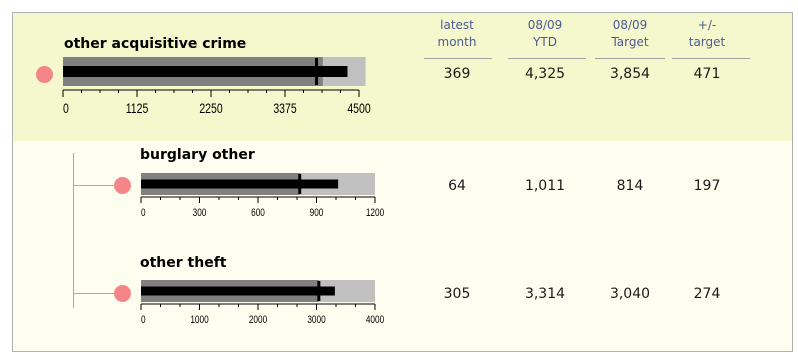 The height and width of the screenshot is (358, 798). Describe the element at coordinates (457, 294) in the screenshot. I see `value-latest-month: 305` at that location.